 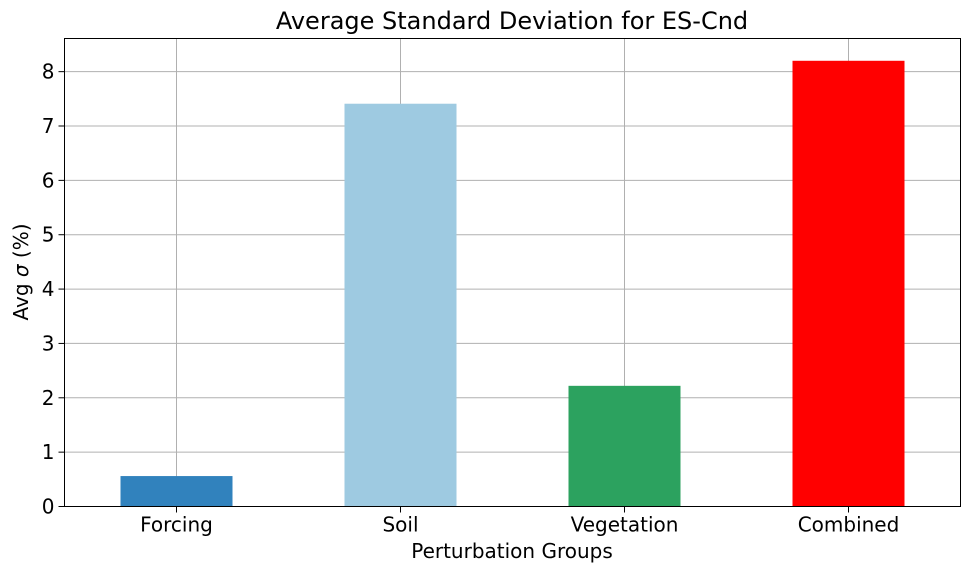 What do you see at coordinates (48, 72) in the screenshot?
I see `y-tick-label: 8` at bounding box center [48, 72].